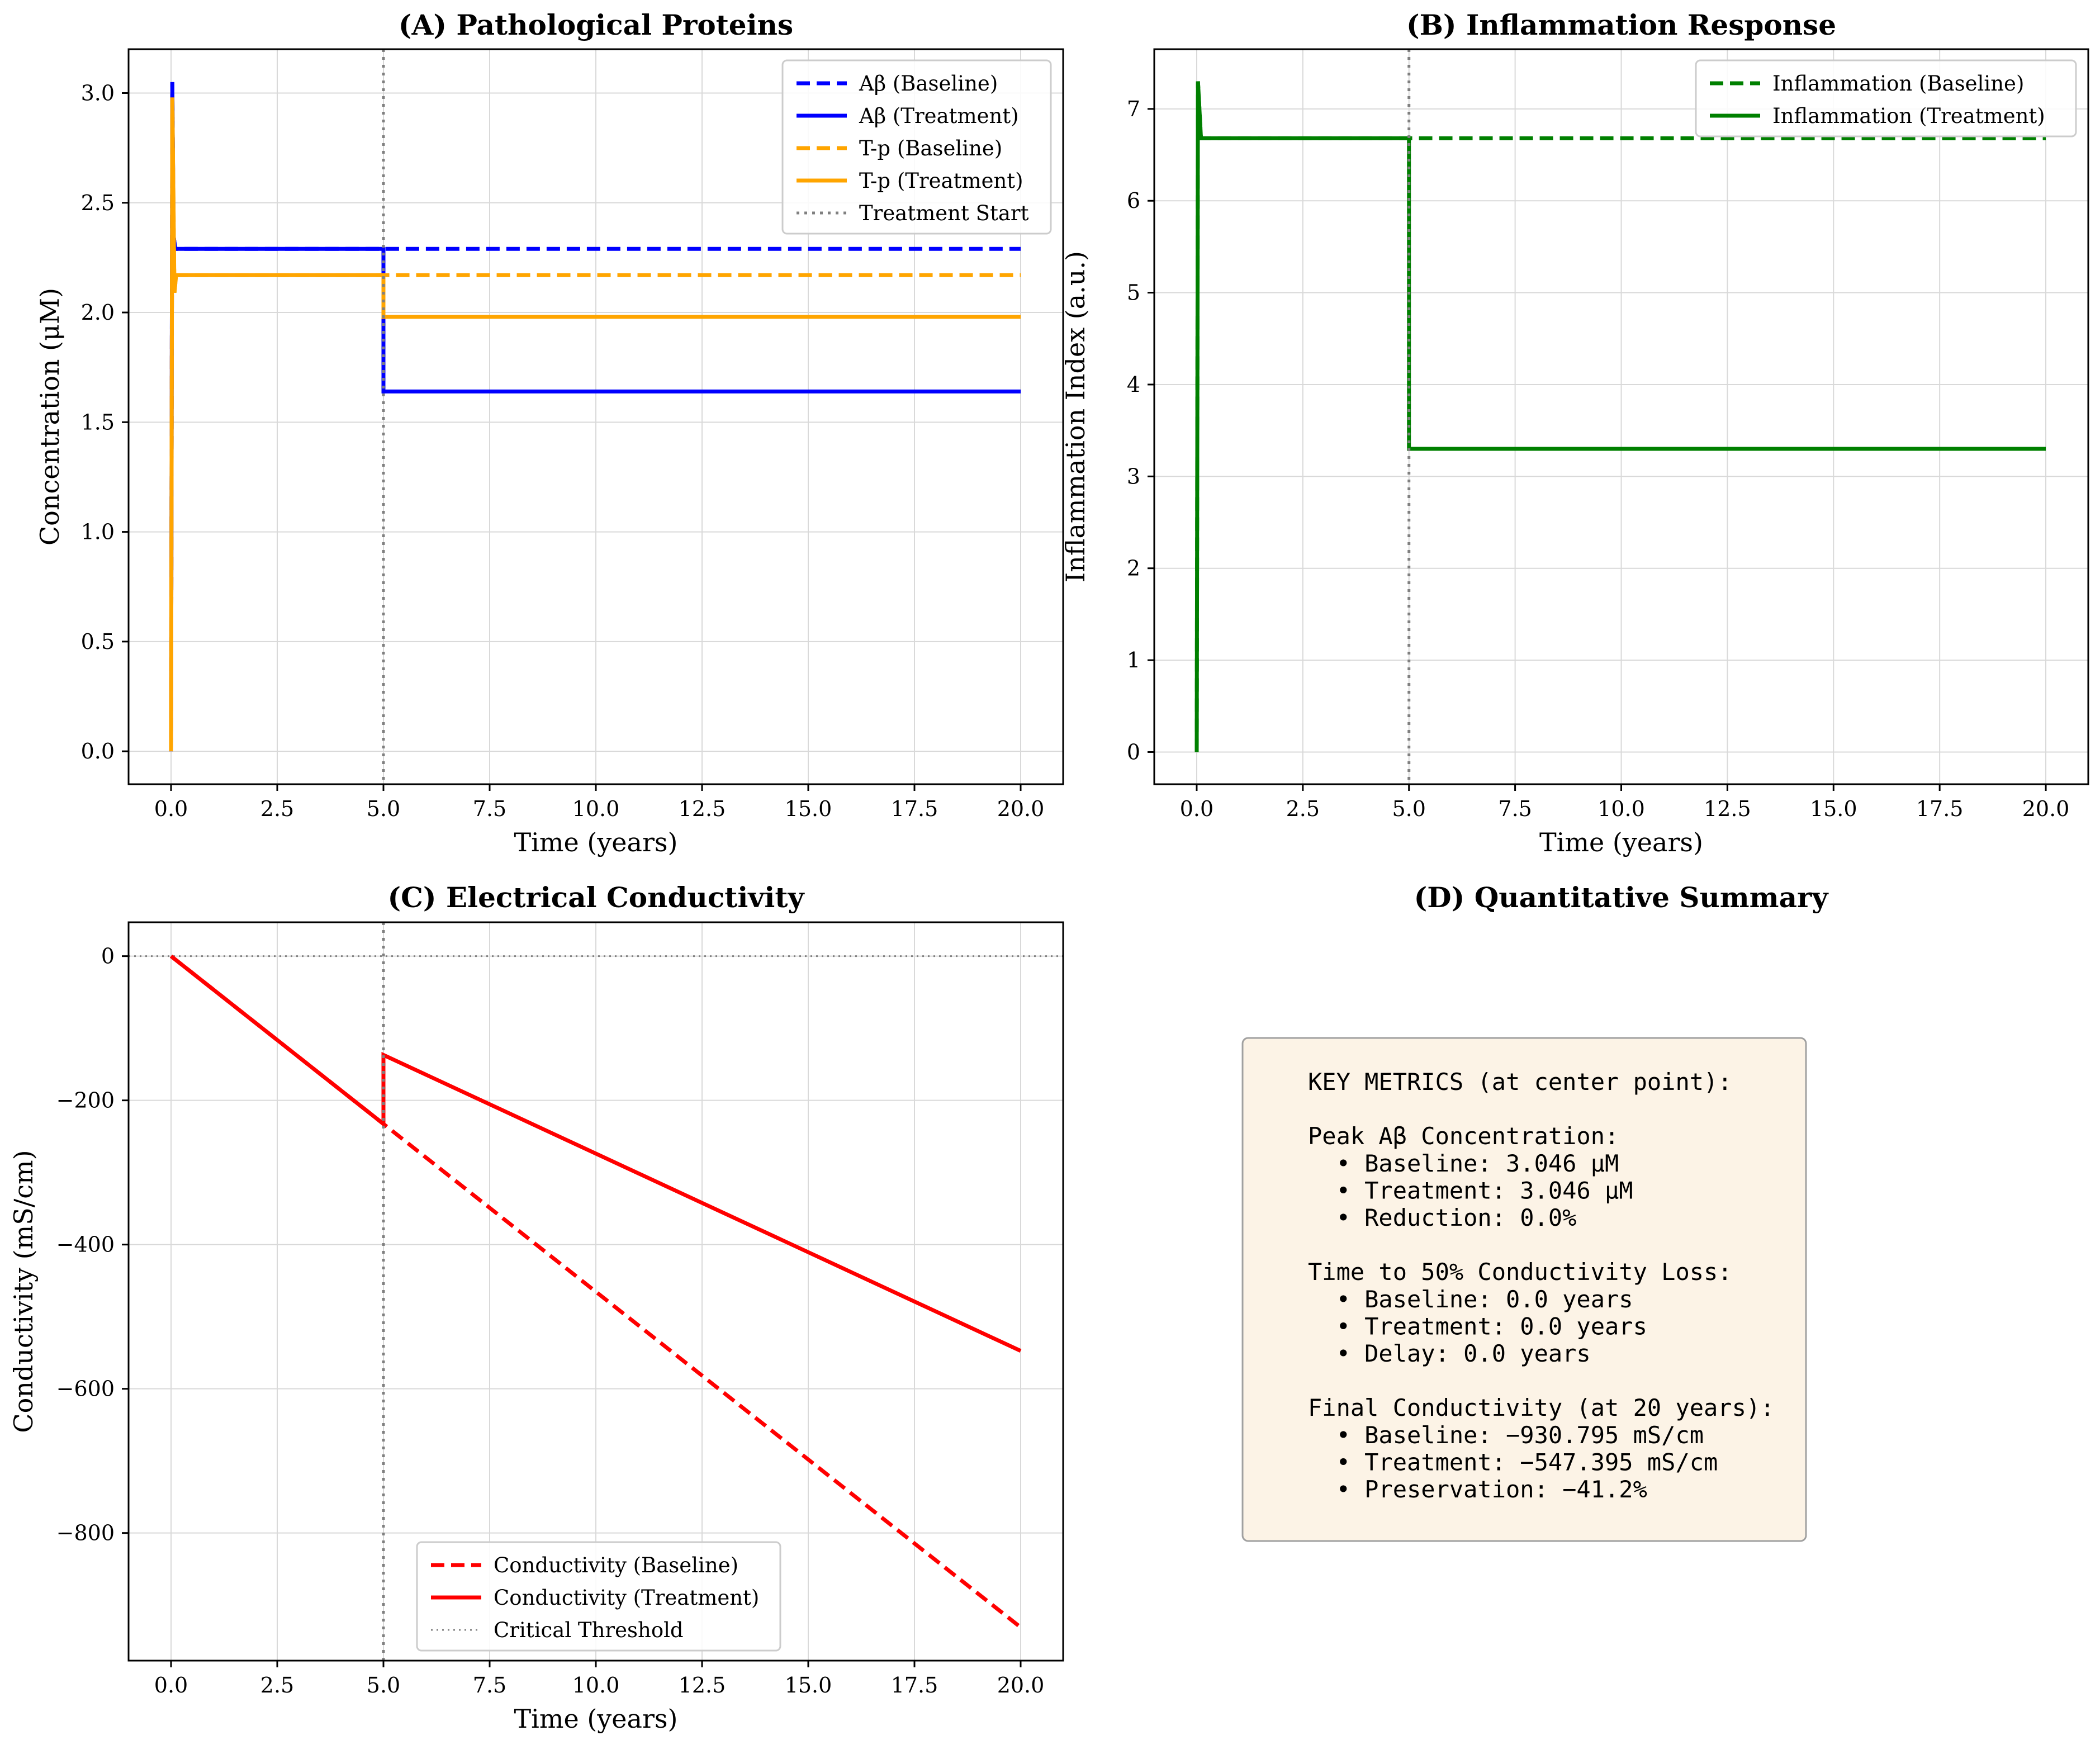  What do you see at coordinates (85, 1100) in the screenshot?
I see `y-tick-label: −200` at bounding box center [85, 1100].